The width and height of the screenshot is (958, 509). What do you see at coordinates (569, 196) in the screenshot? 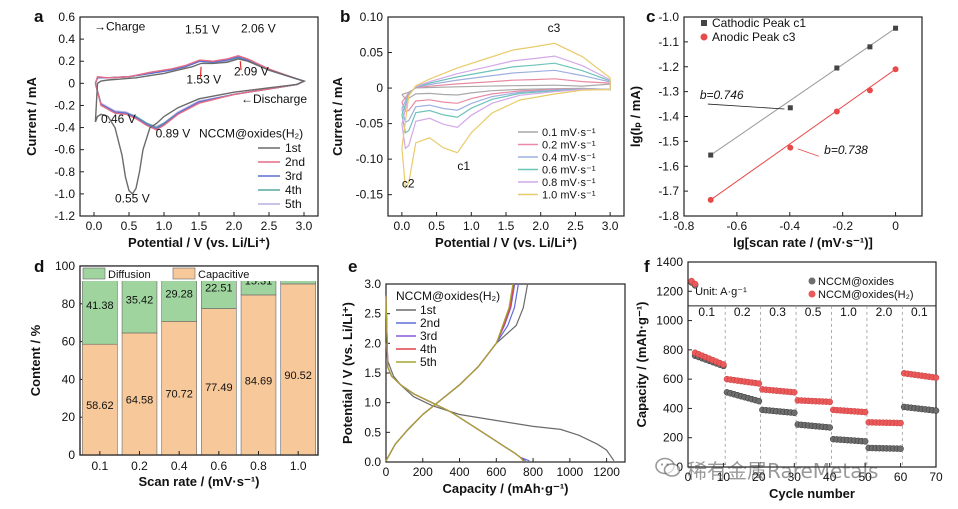
I see `legend-entry: 1.0 mV·s⁻¹` at bounding box center [569, 196].